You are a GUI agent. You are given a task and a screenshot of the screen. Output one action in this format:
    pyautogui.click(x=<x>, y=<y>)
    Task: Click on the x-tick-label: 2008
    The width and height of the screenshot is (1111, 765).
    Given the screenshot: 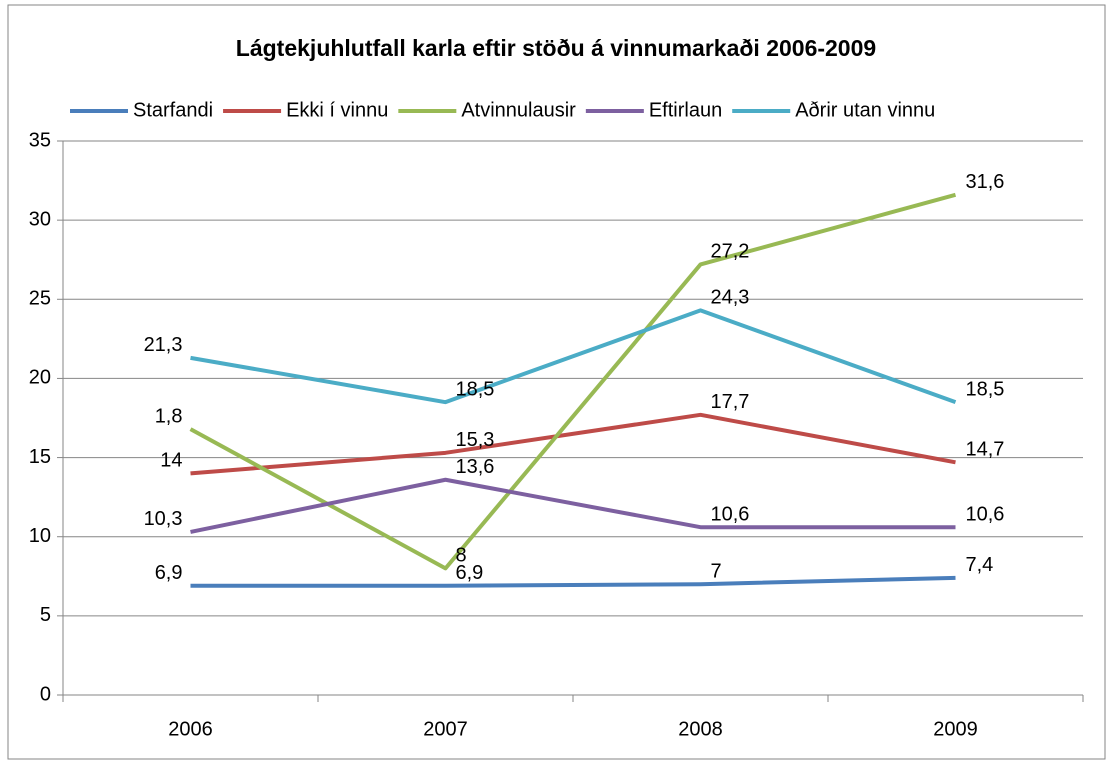 What is the action you would take?
    pyautogui.click(x=700, y=729)
    